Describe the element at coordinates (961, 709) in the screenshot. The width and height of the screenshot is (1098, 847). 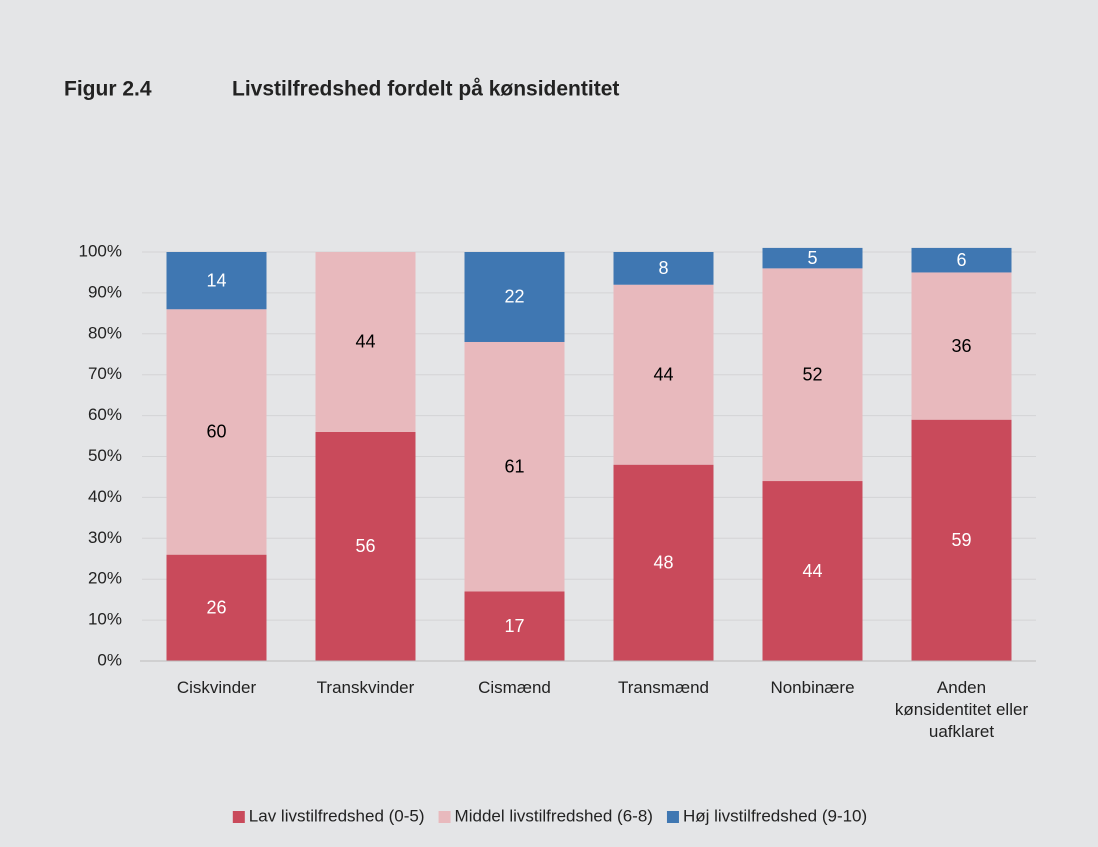
I see `x-tick-label: Anden kønsidentitet eller uafklaret` at that location.